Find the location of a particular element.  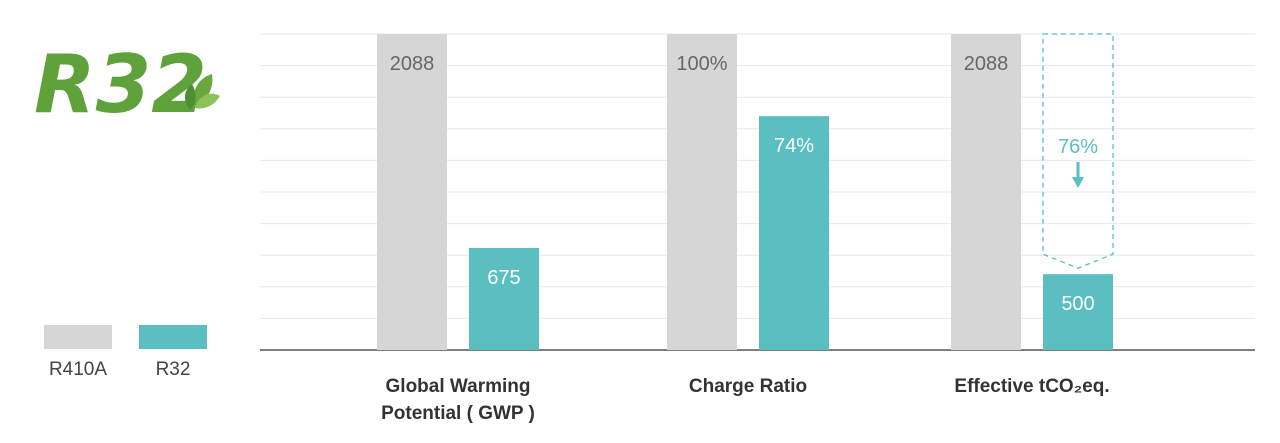

legend-swatch-r32 is located at coordinates (173, 337).